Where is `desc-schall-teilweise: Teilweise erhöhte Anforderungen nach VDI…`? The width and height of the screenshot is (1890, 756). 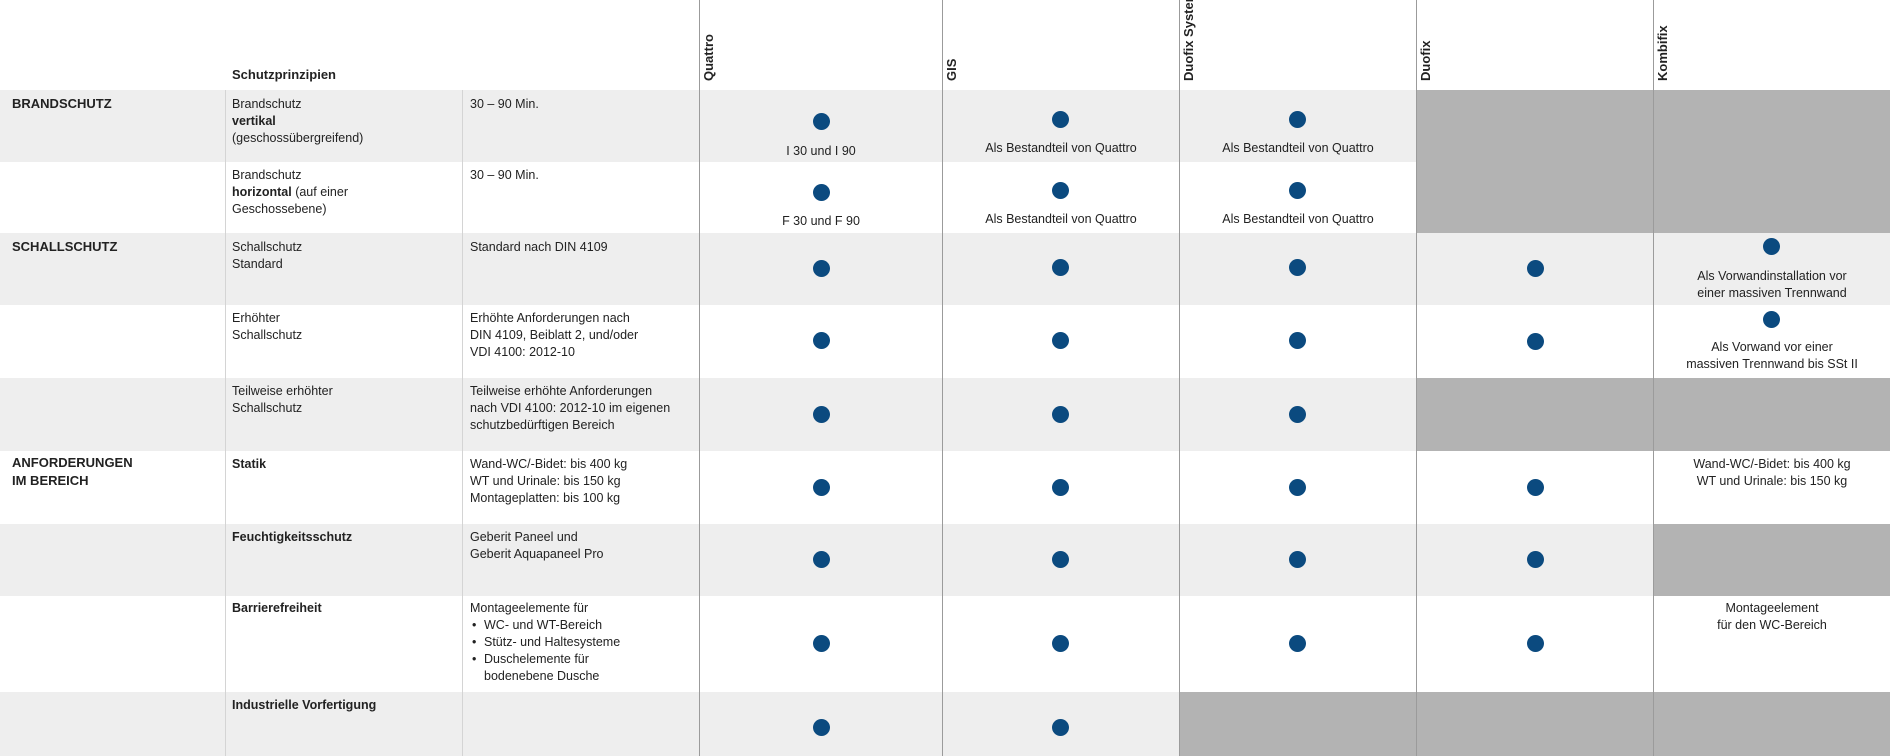 desc-schall-teilweise: Teilweise erhöhte Anforderungen nach VDI… is located at coordinates (585, 408).